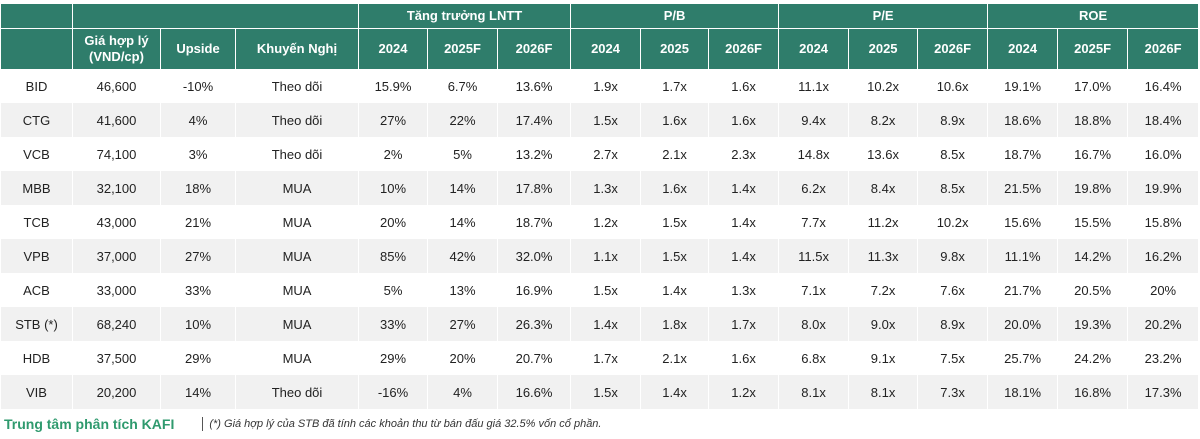 The image size is (1200, 439). I want to click on table-cell: 18.8%, so click(1093, 120).